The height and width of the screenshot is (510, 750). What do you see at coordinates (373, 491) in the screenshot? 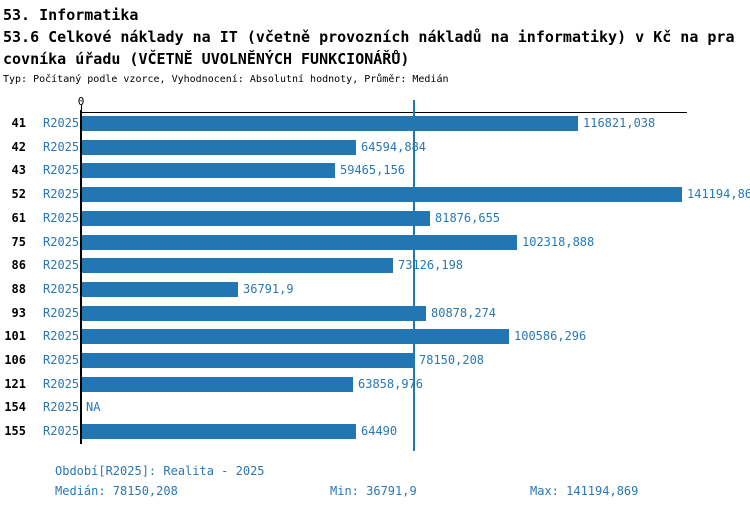
I see `min-stat: Min: 36791,9` at bounding box center [373, 491].